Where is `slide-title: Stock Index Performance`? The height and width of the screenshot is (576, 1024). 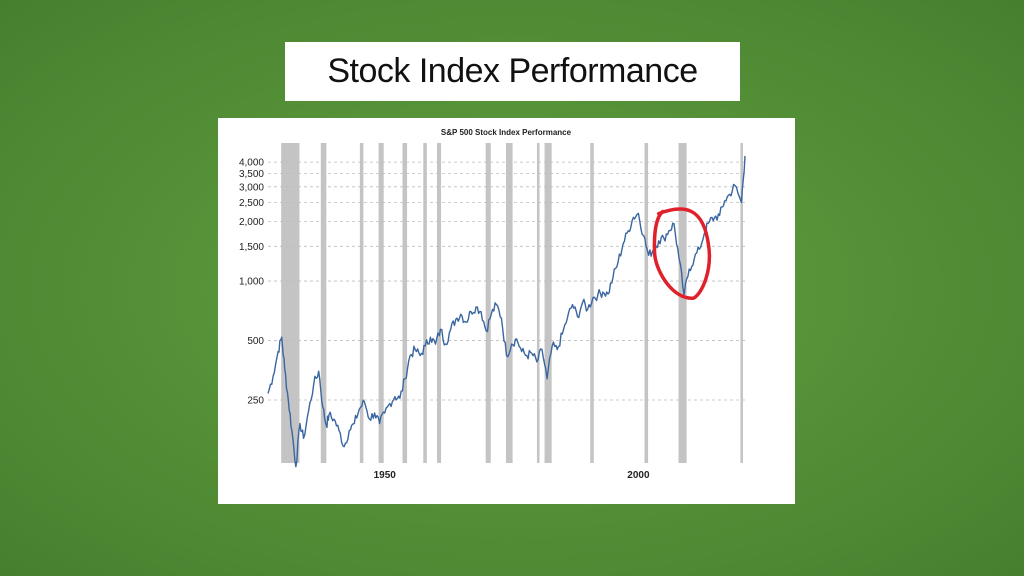
slide-title: Stock Index Performance is located at coordinates (512, 71).